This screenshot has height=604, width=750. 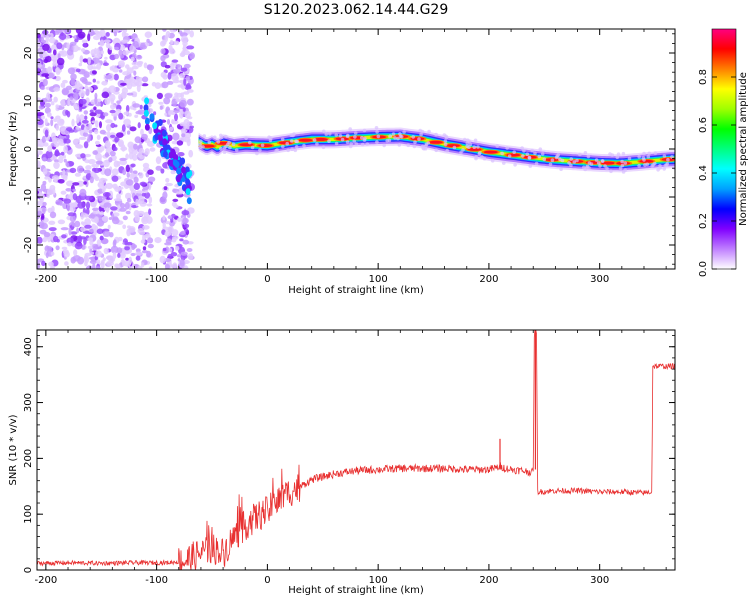 What do you see at coordinates (28, 570) in the screenshot?
I see `snr-y-tick-label: 0` at bounding box center [28, 570].